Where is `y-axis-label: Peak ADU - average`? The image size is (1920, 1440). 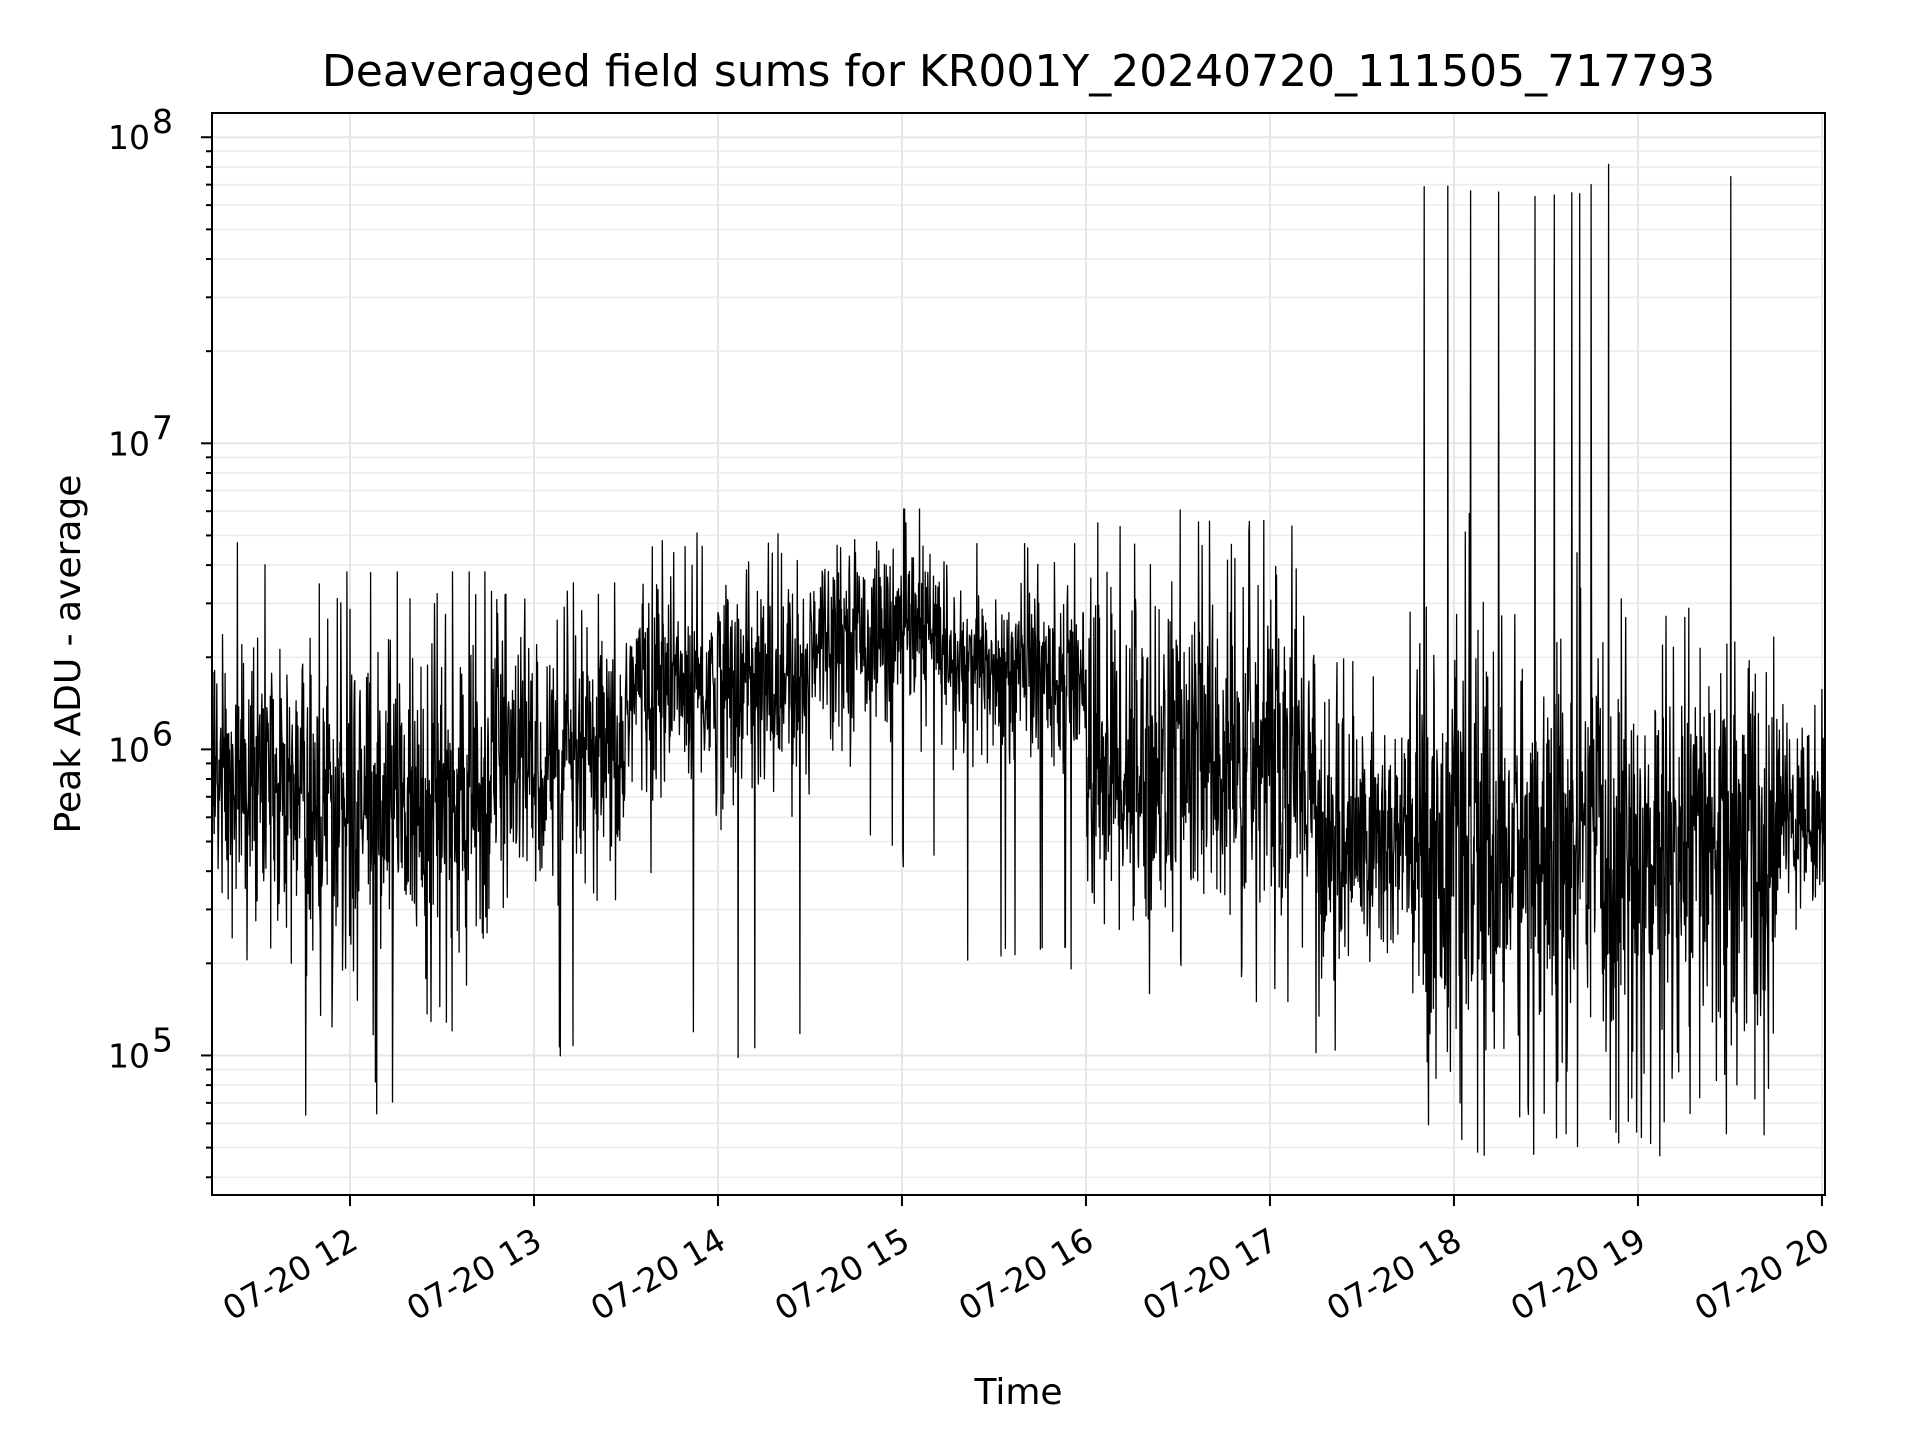 y-axis-label: Peak ADU - average is located at coordinates (68, 654).